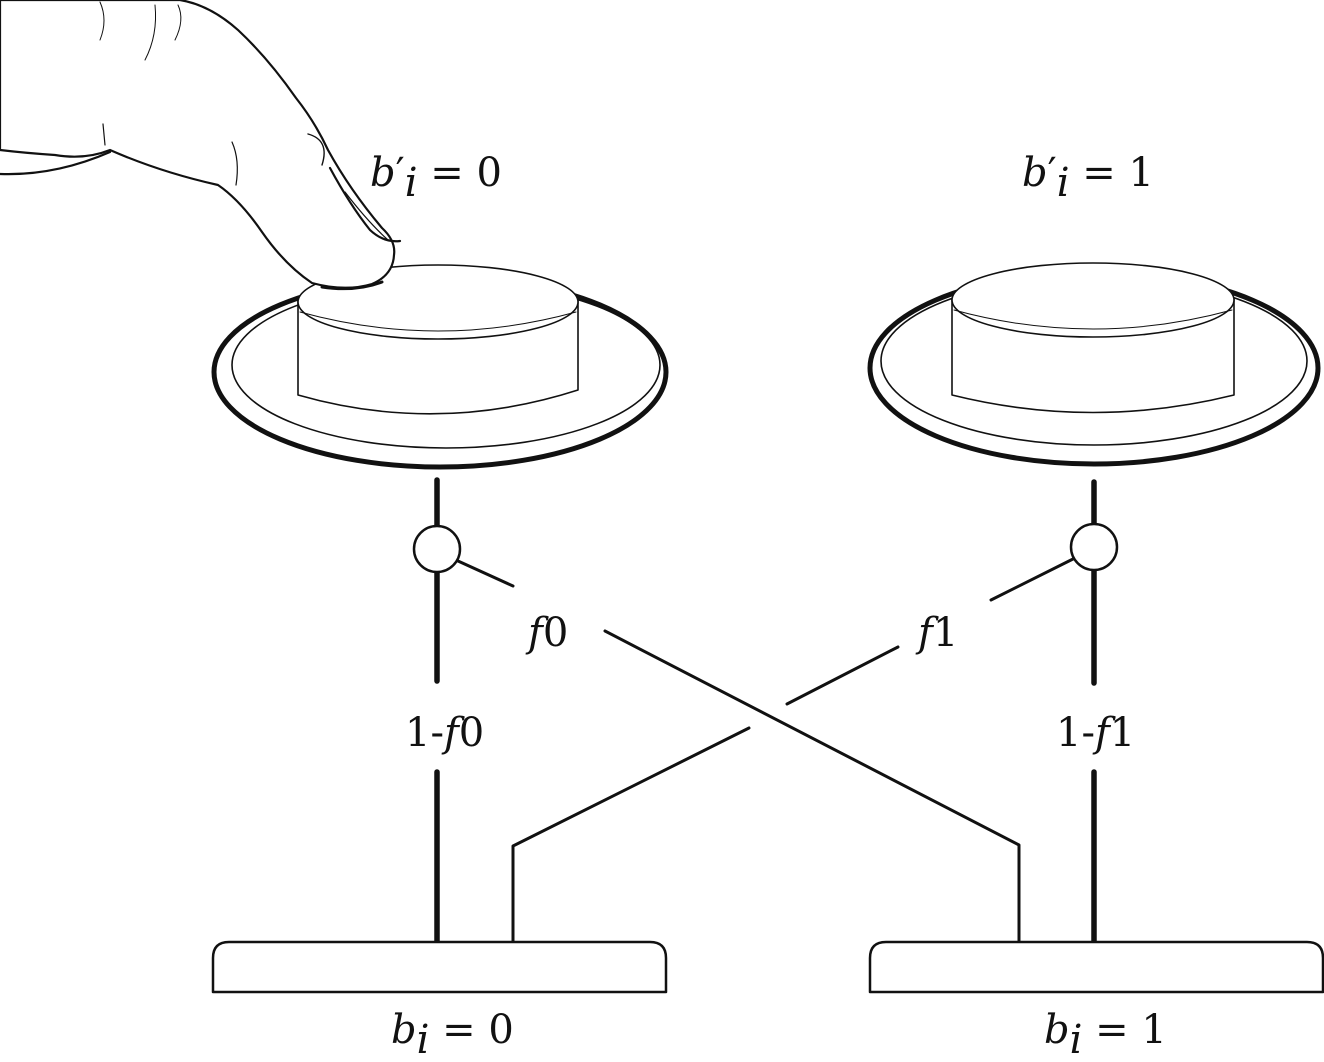  What do you see at coordinates (936, 633) in the screenshot?
I see `edge-cross-1-label: f1` at bounding box center [936, 633].